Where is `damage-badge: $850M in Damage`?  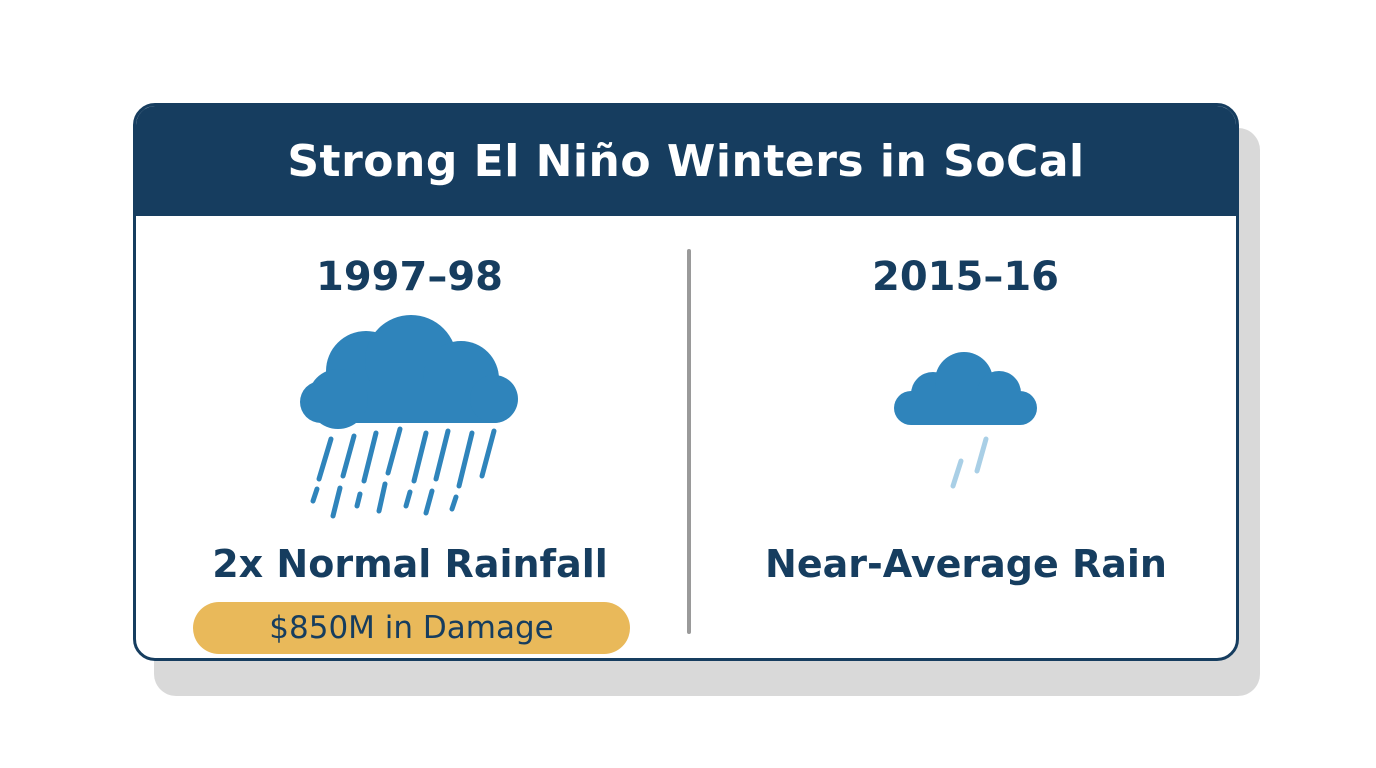
damage-badge: $850M in Damage is located at coordinates (411, 628).